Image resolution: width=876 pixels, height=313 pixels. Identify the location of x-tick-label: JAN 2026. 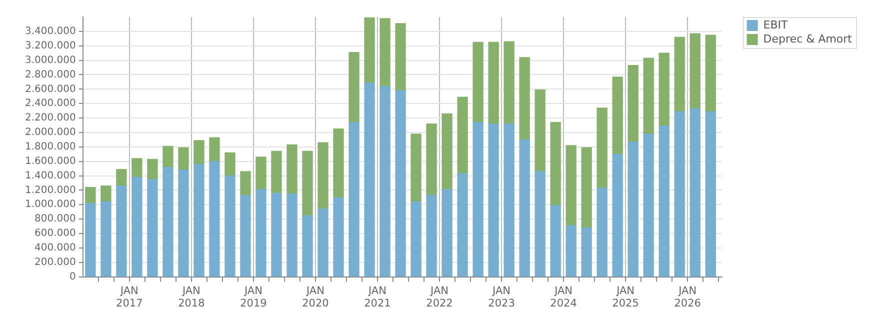
(688, 297).